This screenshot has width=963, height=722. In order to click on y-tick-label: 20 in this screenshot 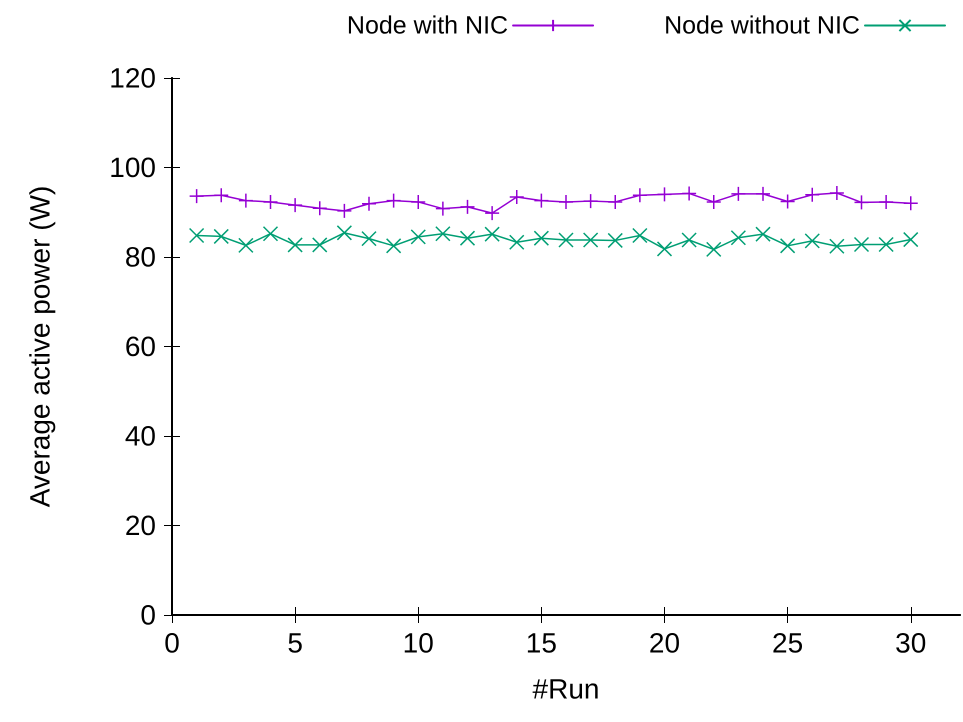, I will do `click(140, 525)`.